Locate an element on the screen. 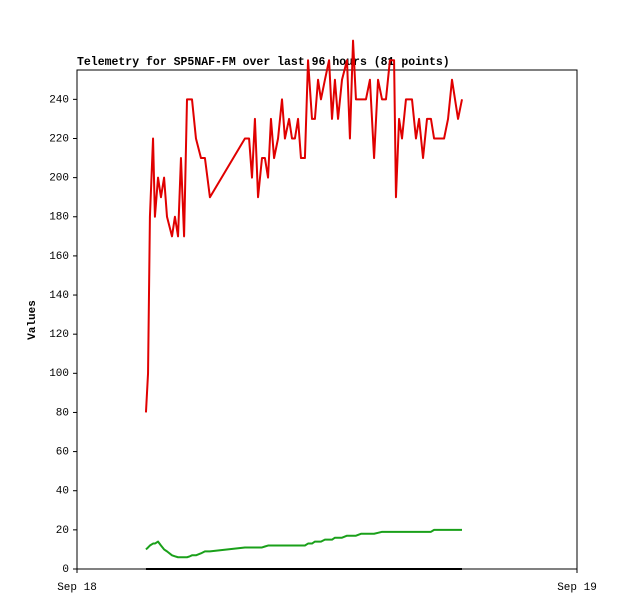 The width and height of the screenshot is (618, 610). series-line is located at coordinates (303, 543).